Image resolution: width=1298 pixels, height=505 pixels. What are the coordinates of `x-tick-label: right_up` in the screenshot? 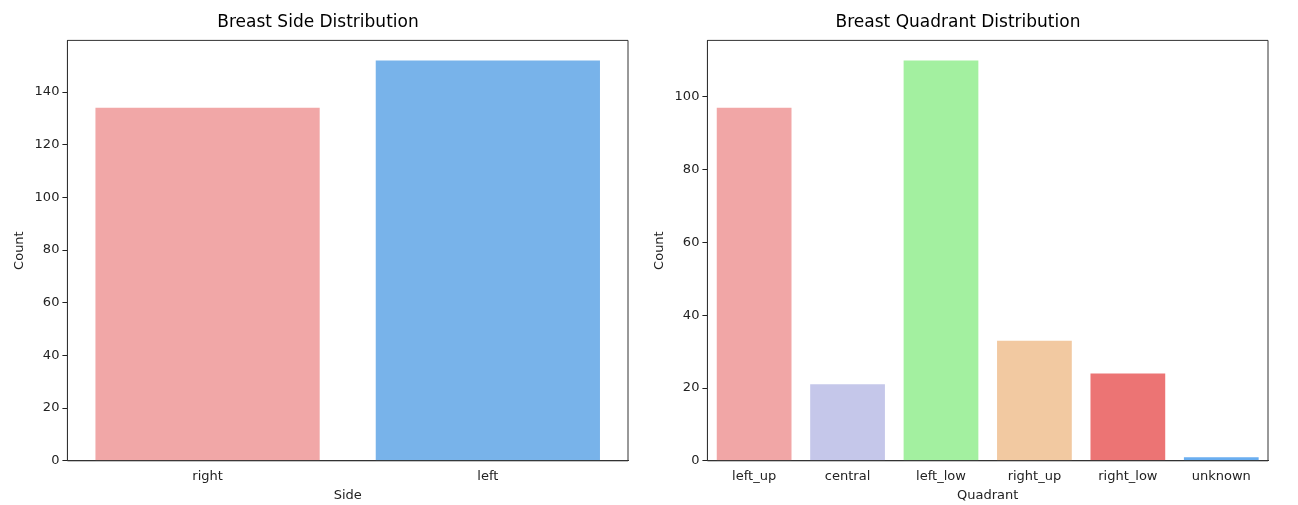 It's located at (1034, 475).